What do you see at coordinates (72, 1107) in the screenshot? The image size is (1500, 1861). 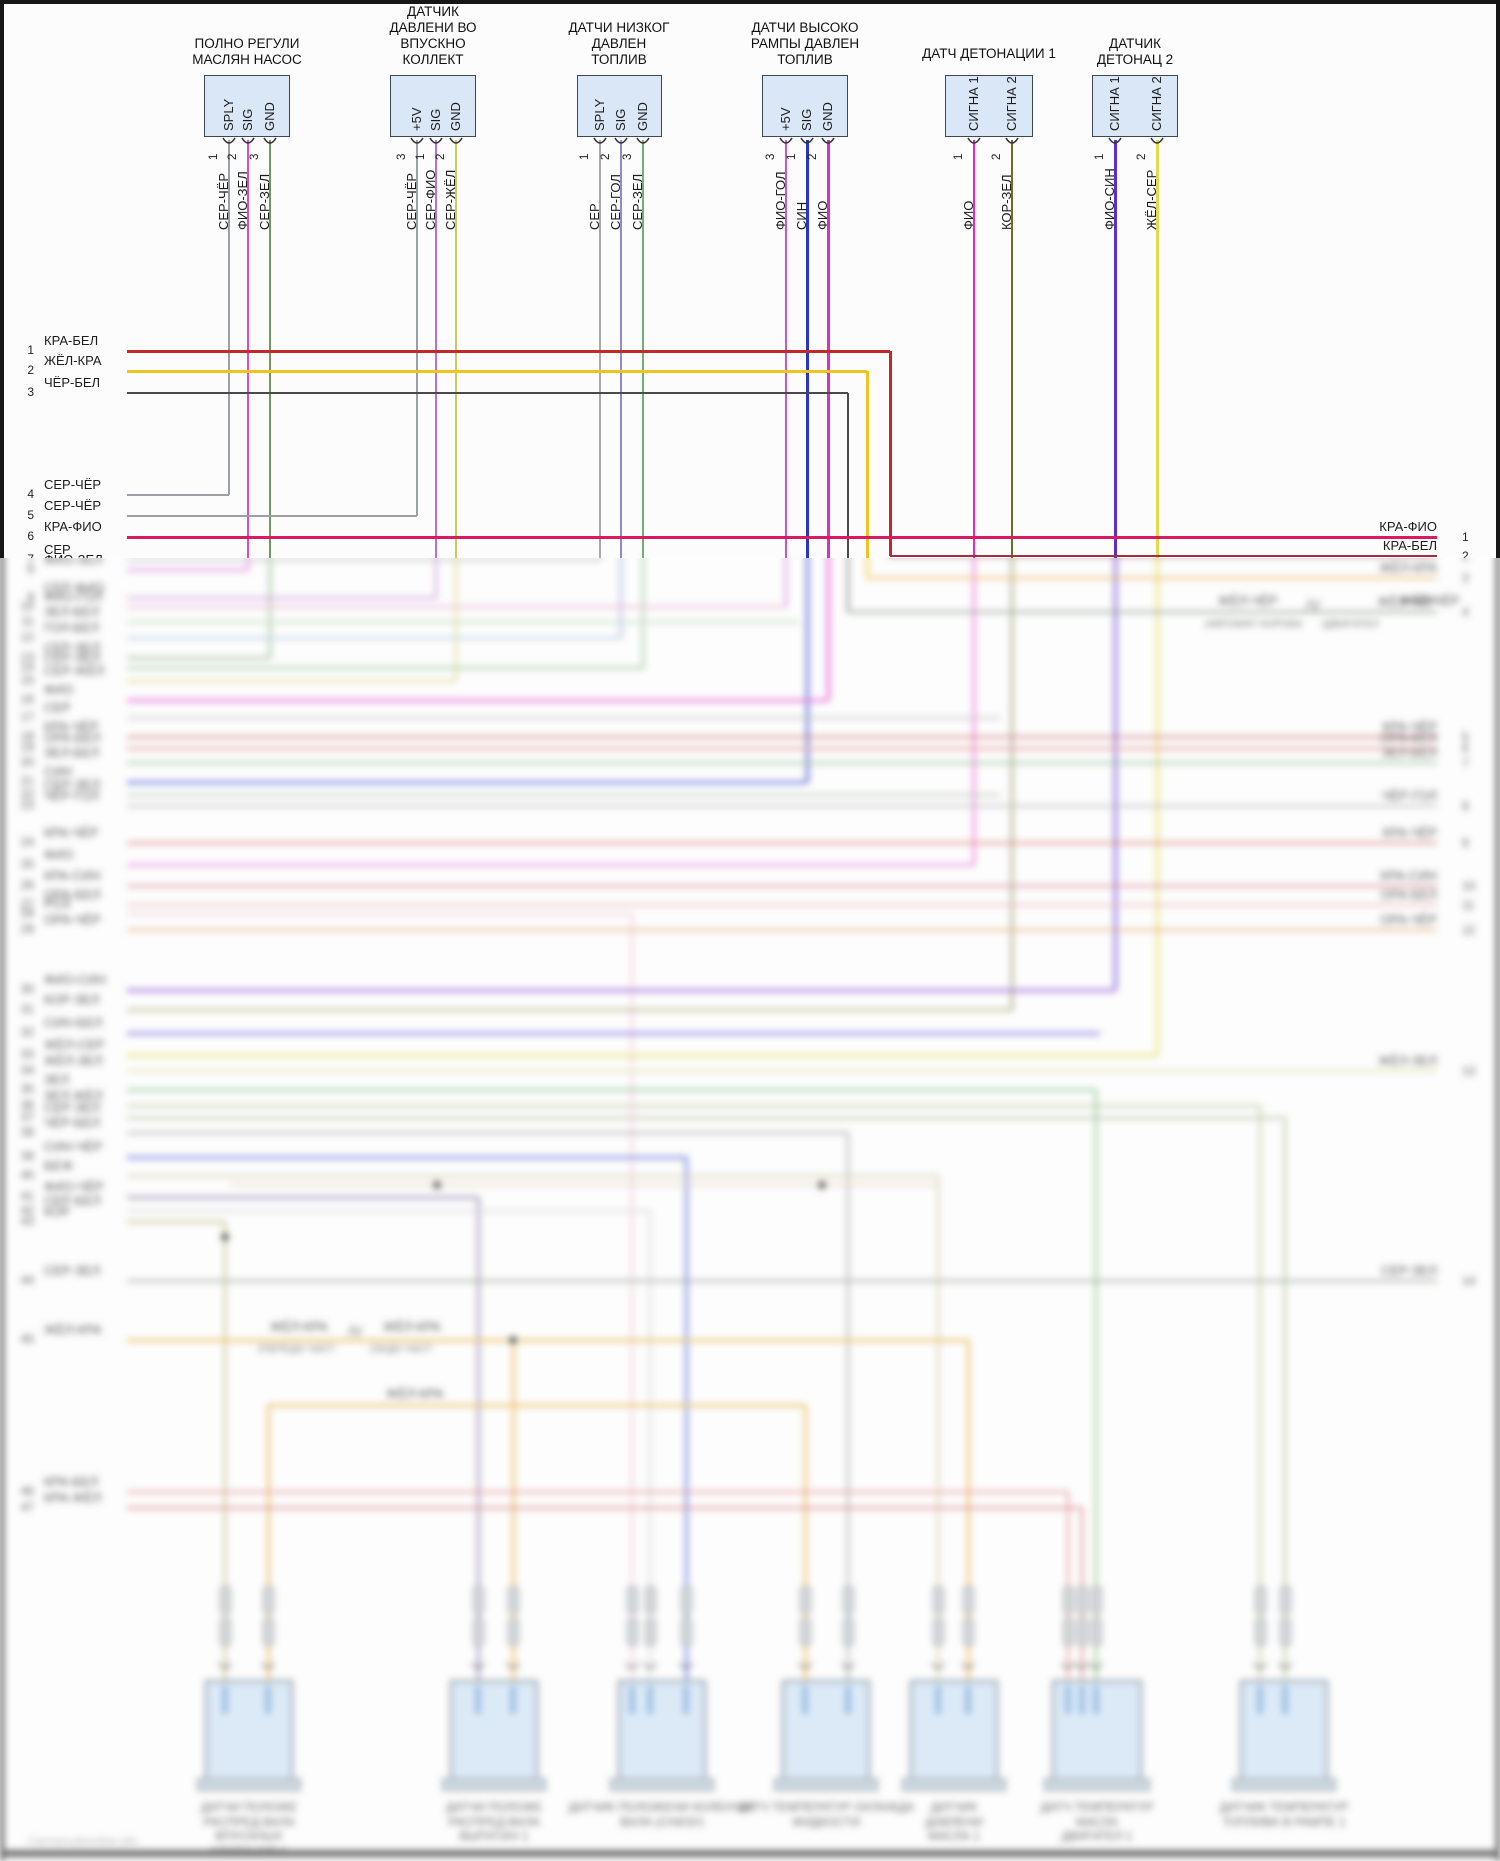 I see `row-label-left: СЕР-ЗЕЛ` at bounding box center [72, 1107].